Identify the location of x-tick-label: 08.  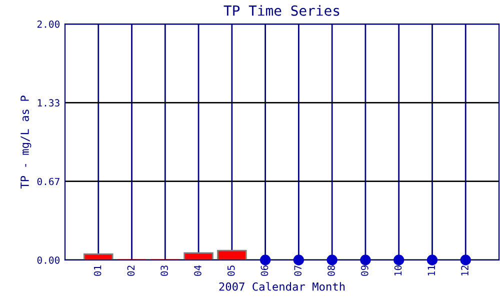
(331, 270).